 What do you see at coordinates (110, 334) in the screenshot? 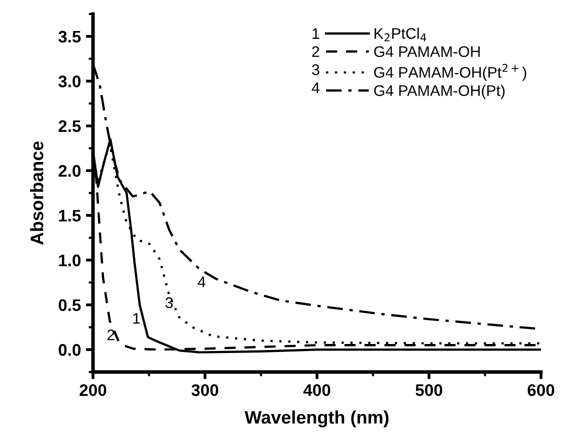
I see `annotation: 2` at bounding box center [110, 334].